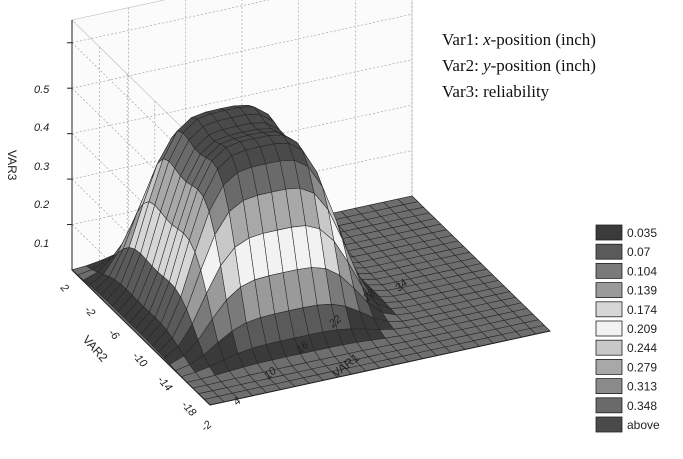  What do you see at coordinates (642, 329) in the screenshot?
I see `legend-label: 0.209` at bounding box center [642, 329].